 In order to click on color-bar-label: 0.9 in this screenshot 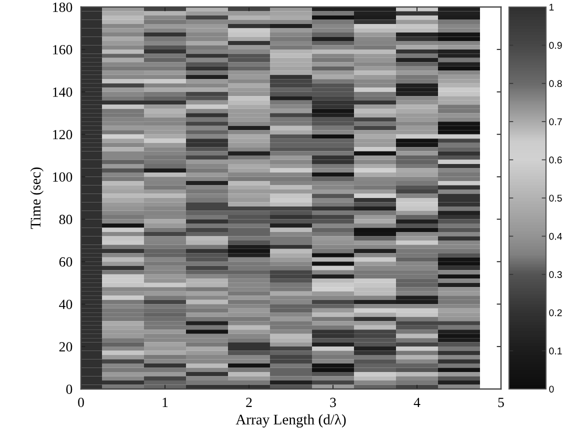, I will do `click(555, 45)`.